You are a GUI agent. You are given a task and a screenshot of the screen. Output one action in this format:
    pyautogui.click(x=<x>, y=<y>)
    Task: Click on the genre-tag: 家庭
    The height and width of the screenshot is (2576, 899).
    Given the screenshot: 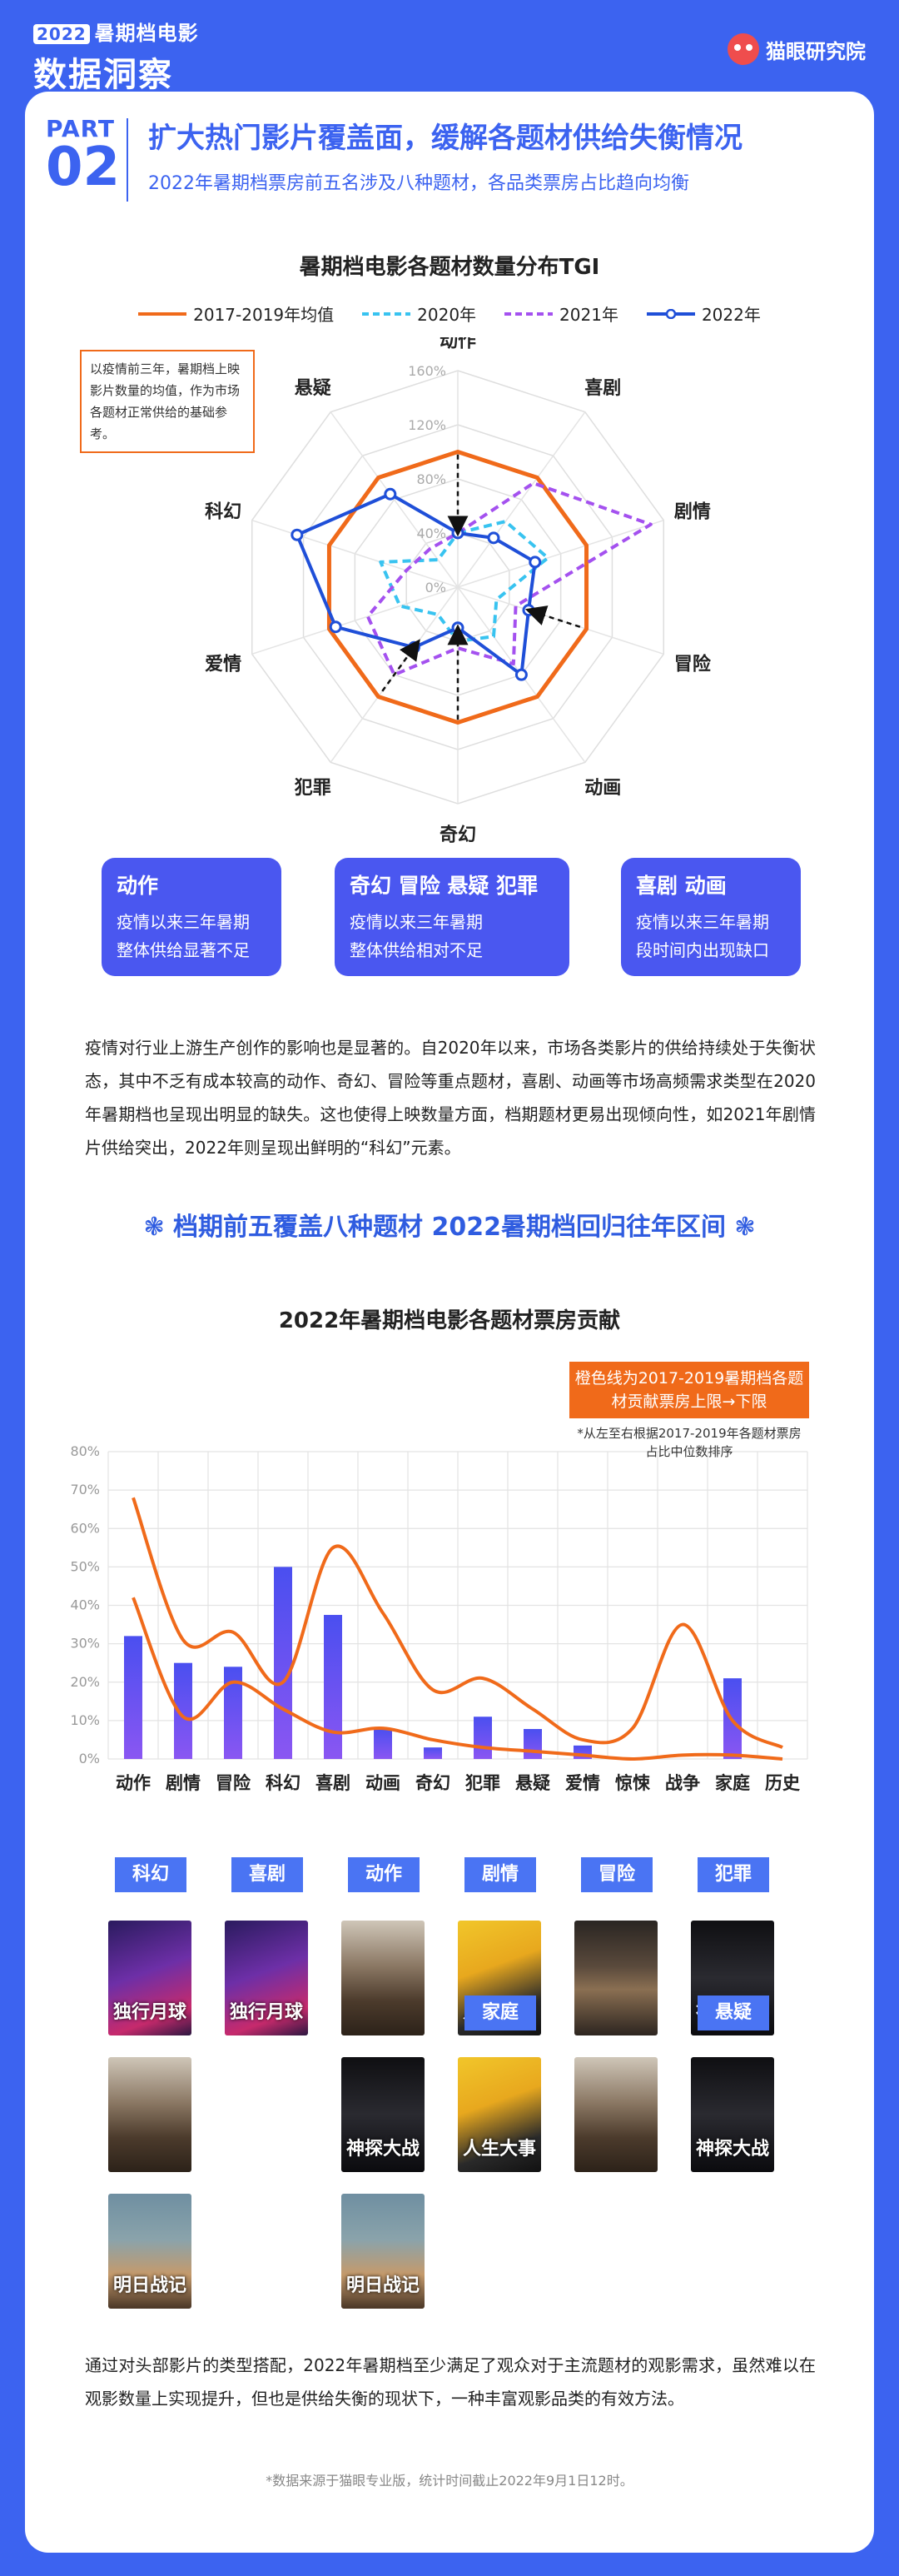 What is the action you would take?
    pyautogui.click(x=500, y=2013)
    